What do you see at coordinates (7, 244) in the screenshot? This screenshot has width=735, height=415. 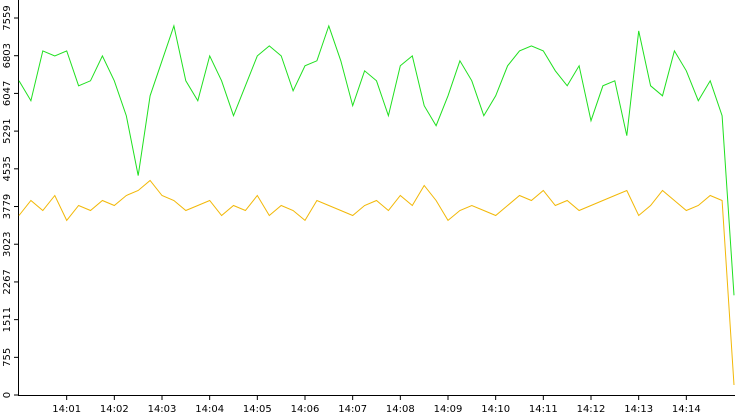 I see `y-tick-label: 3023` at bounding box center [7, 244].